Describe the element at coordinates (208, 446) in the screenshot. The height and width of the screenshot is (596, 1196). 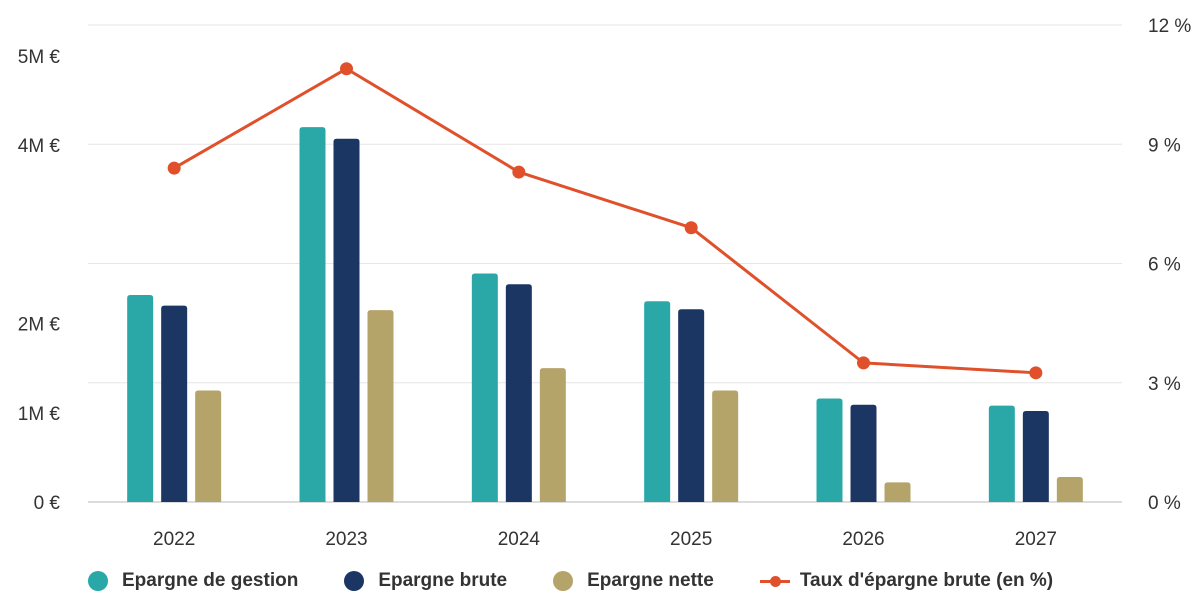
I see `bar-epargne-nette-2022` at that location.